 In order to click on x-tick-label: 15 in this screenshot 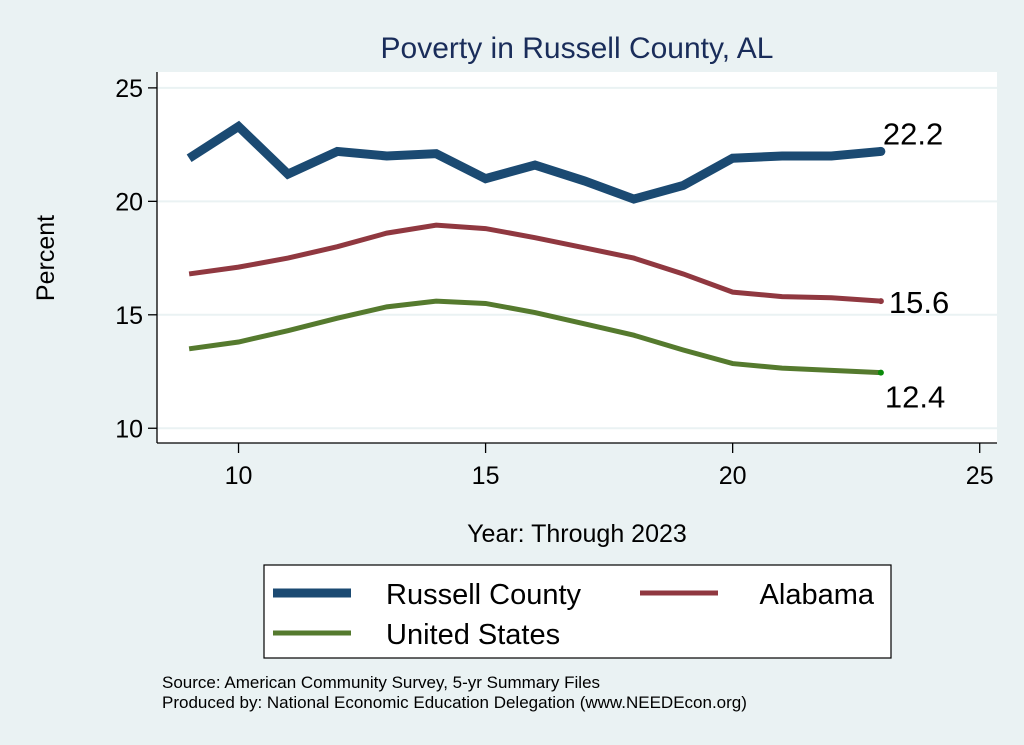, I will do `click(486, 476)`.